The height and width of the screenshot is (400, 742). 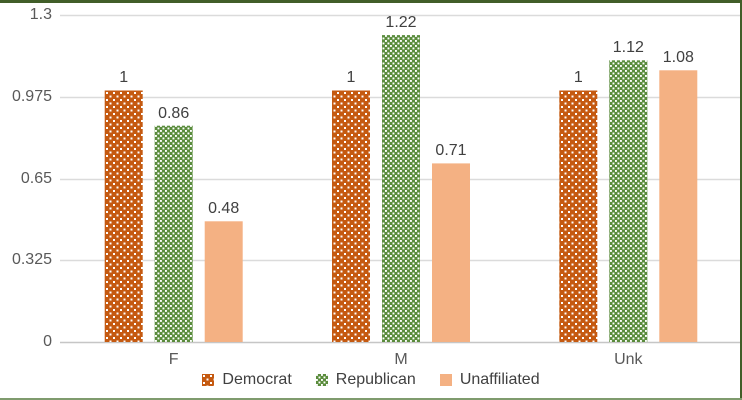 I want to click on legend-swatch-unaffiliated-icon, so click(x=445, y=380).